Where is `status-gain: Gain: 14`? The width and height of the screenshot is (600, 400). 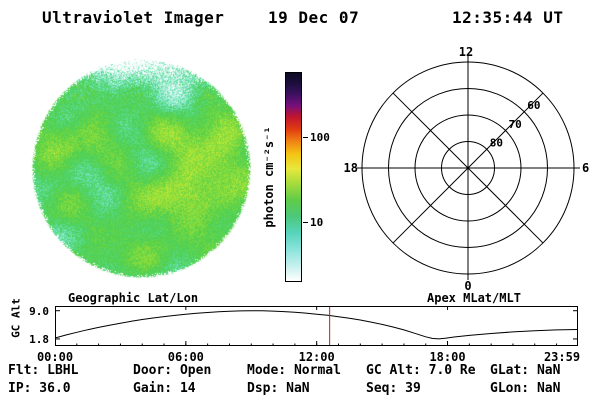 status-gain: Gain: 14 is located at coordinates (164, 388).